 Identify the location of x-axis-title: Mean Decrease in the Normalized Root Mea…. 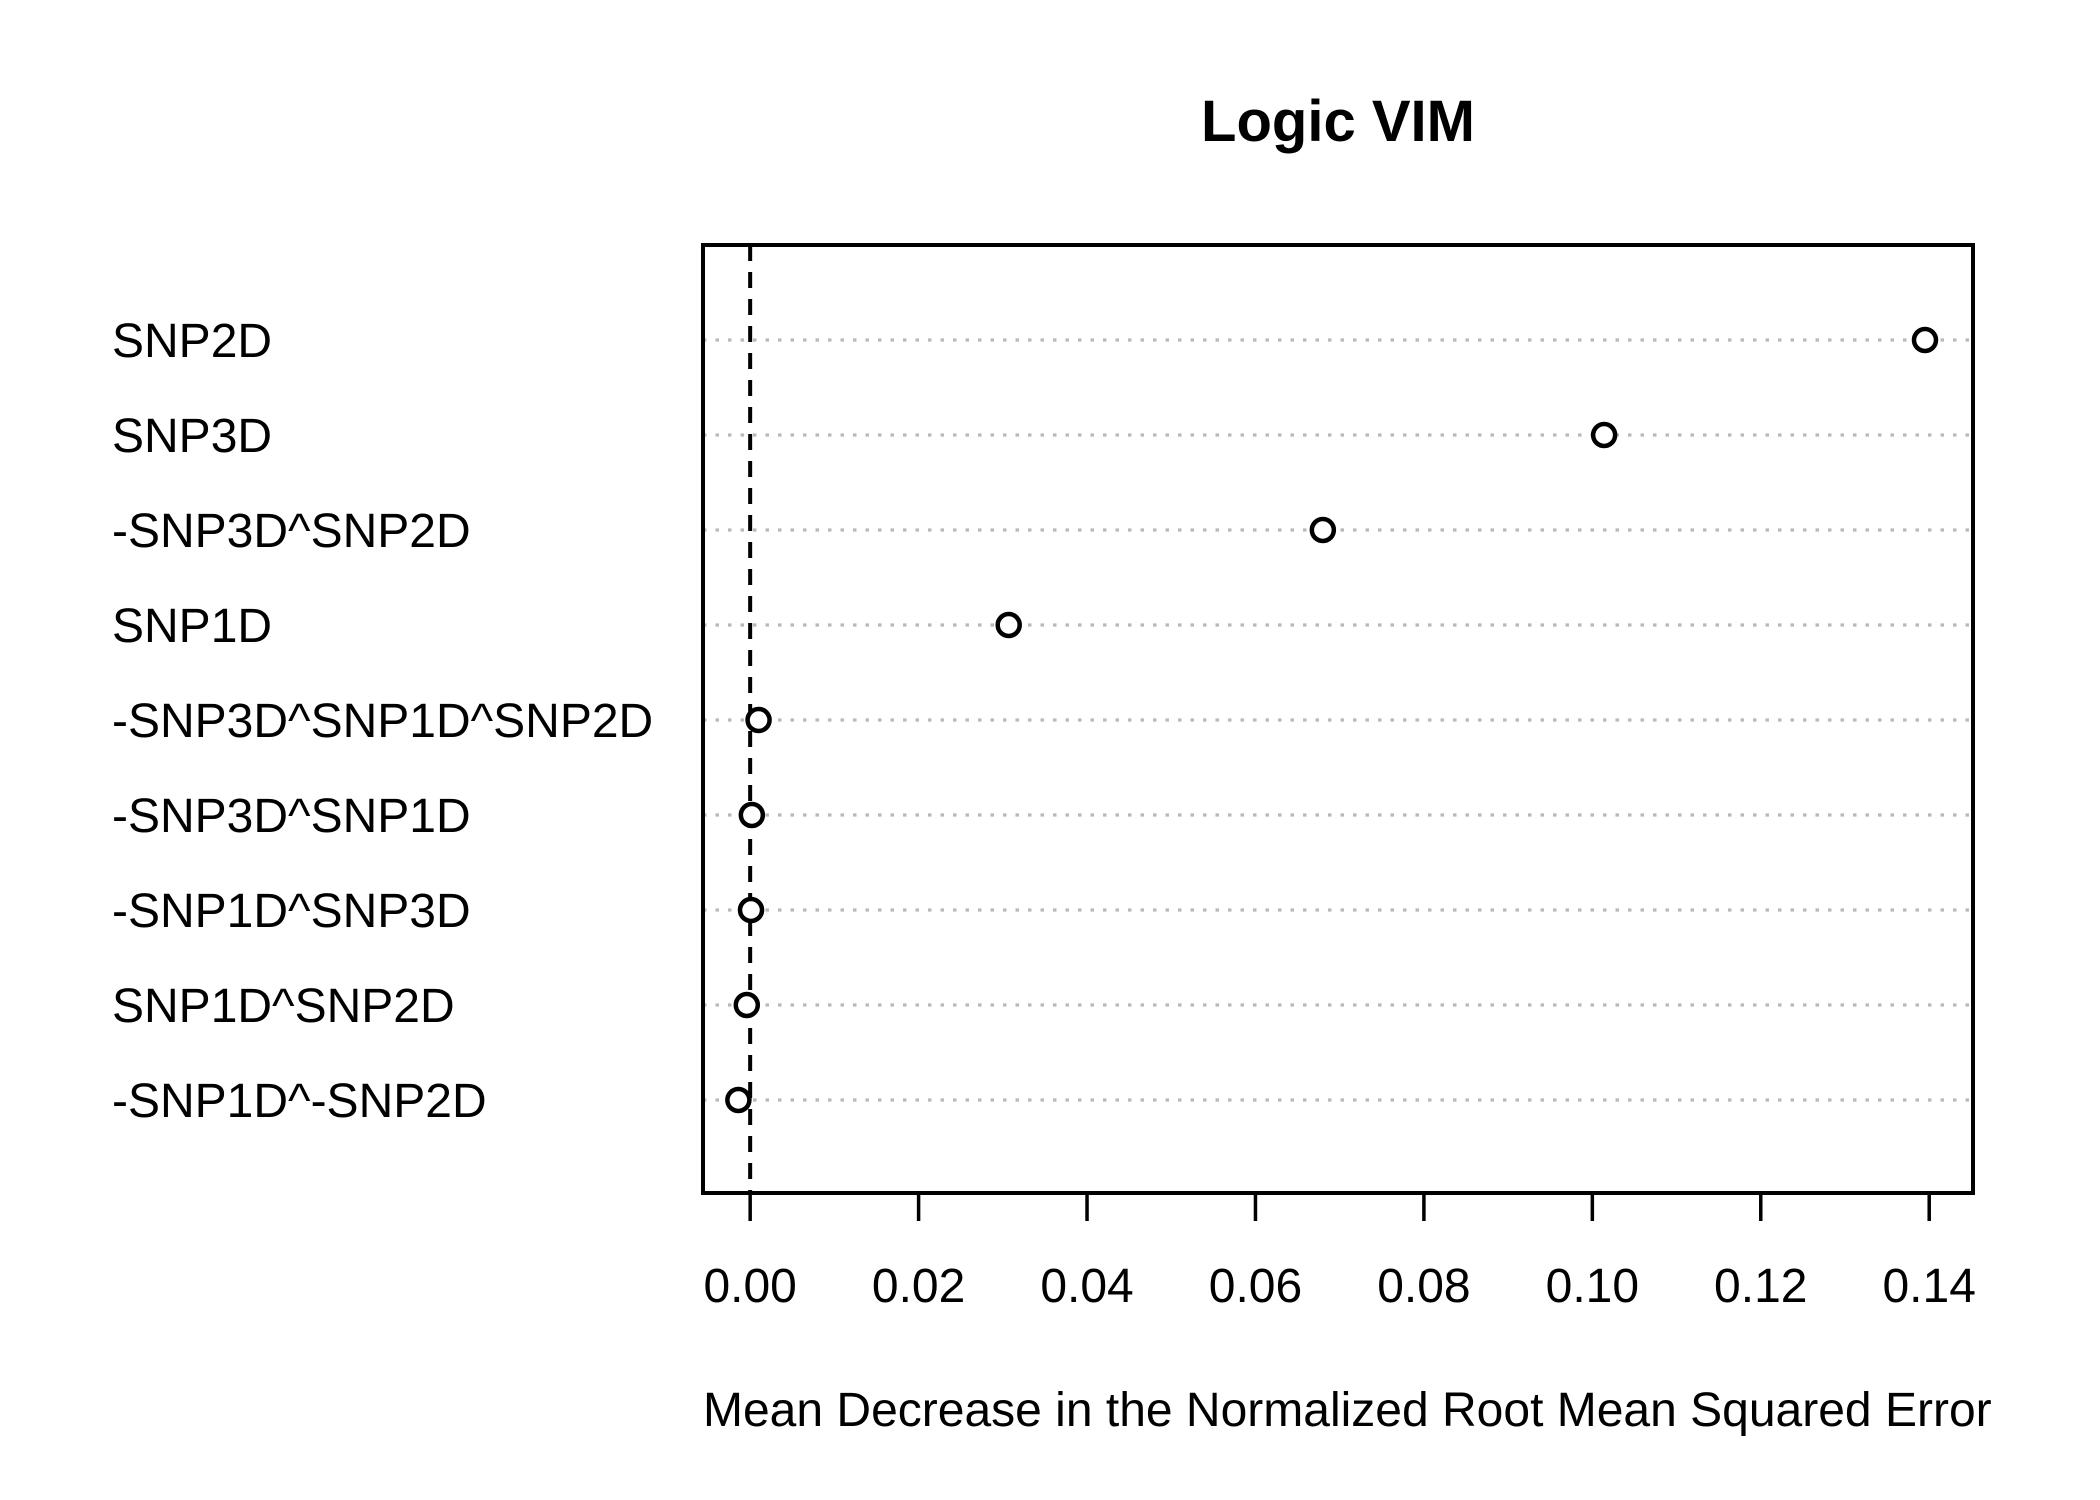
(1347, 1410).